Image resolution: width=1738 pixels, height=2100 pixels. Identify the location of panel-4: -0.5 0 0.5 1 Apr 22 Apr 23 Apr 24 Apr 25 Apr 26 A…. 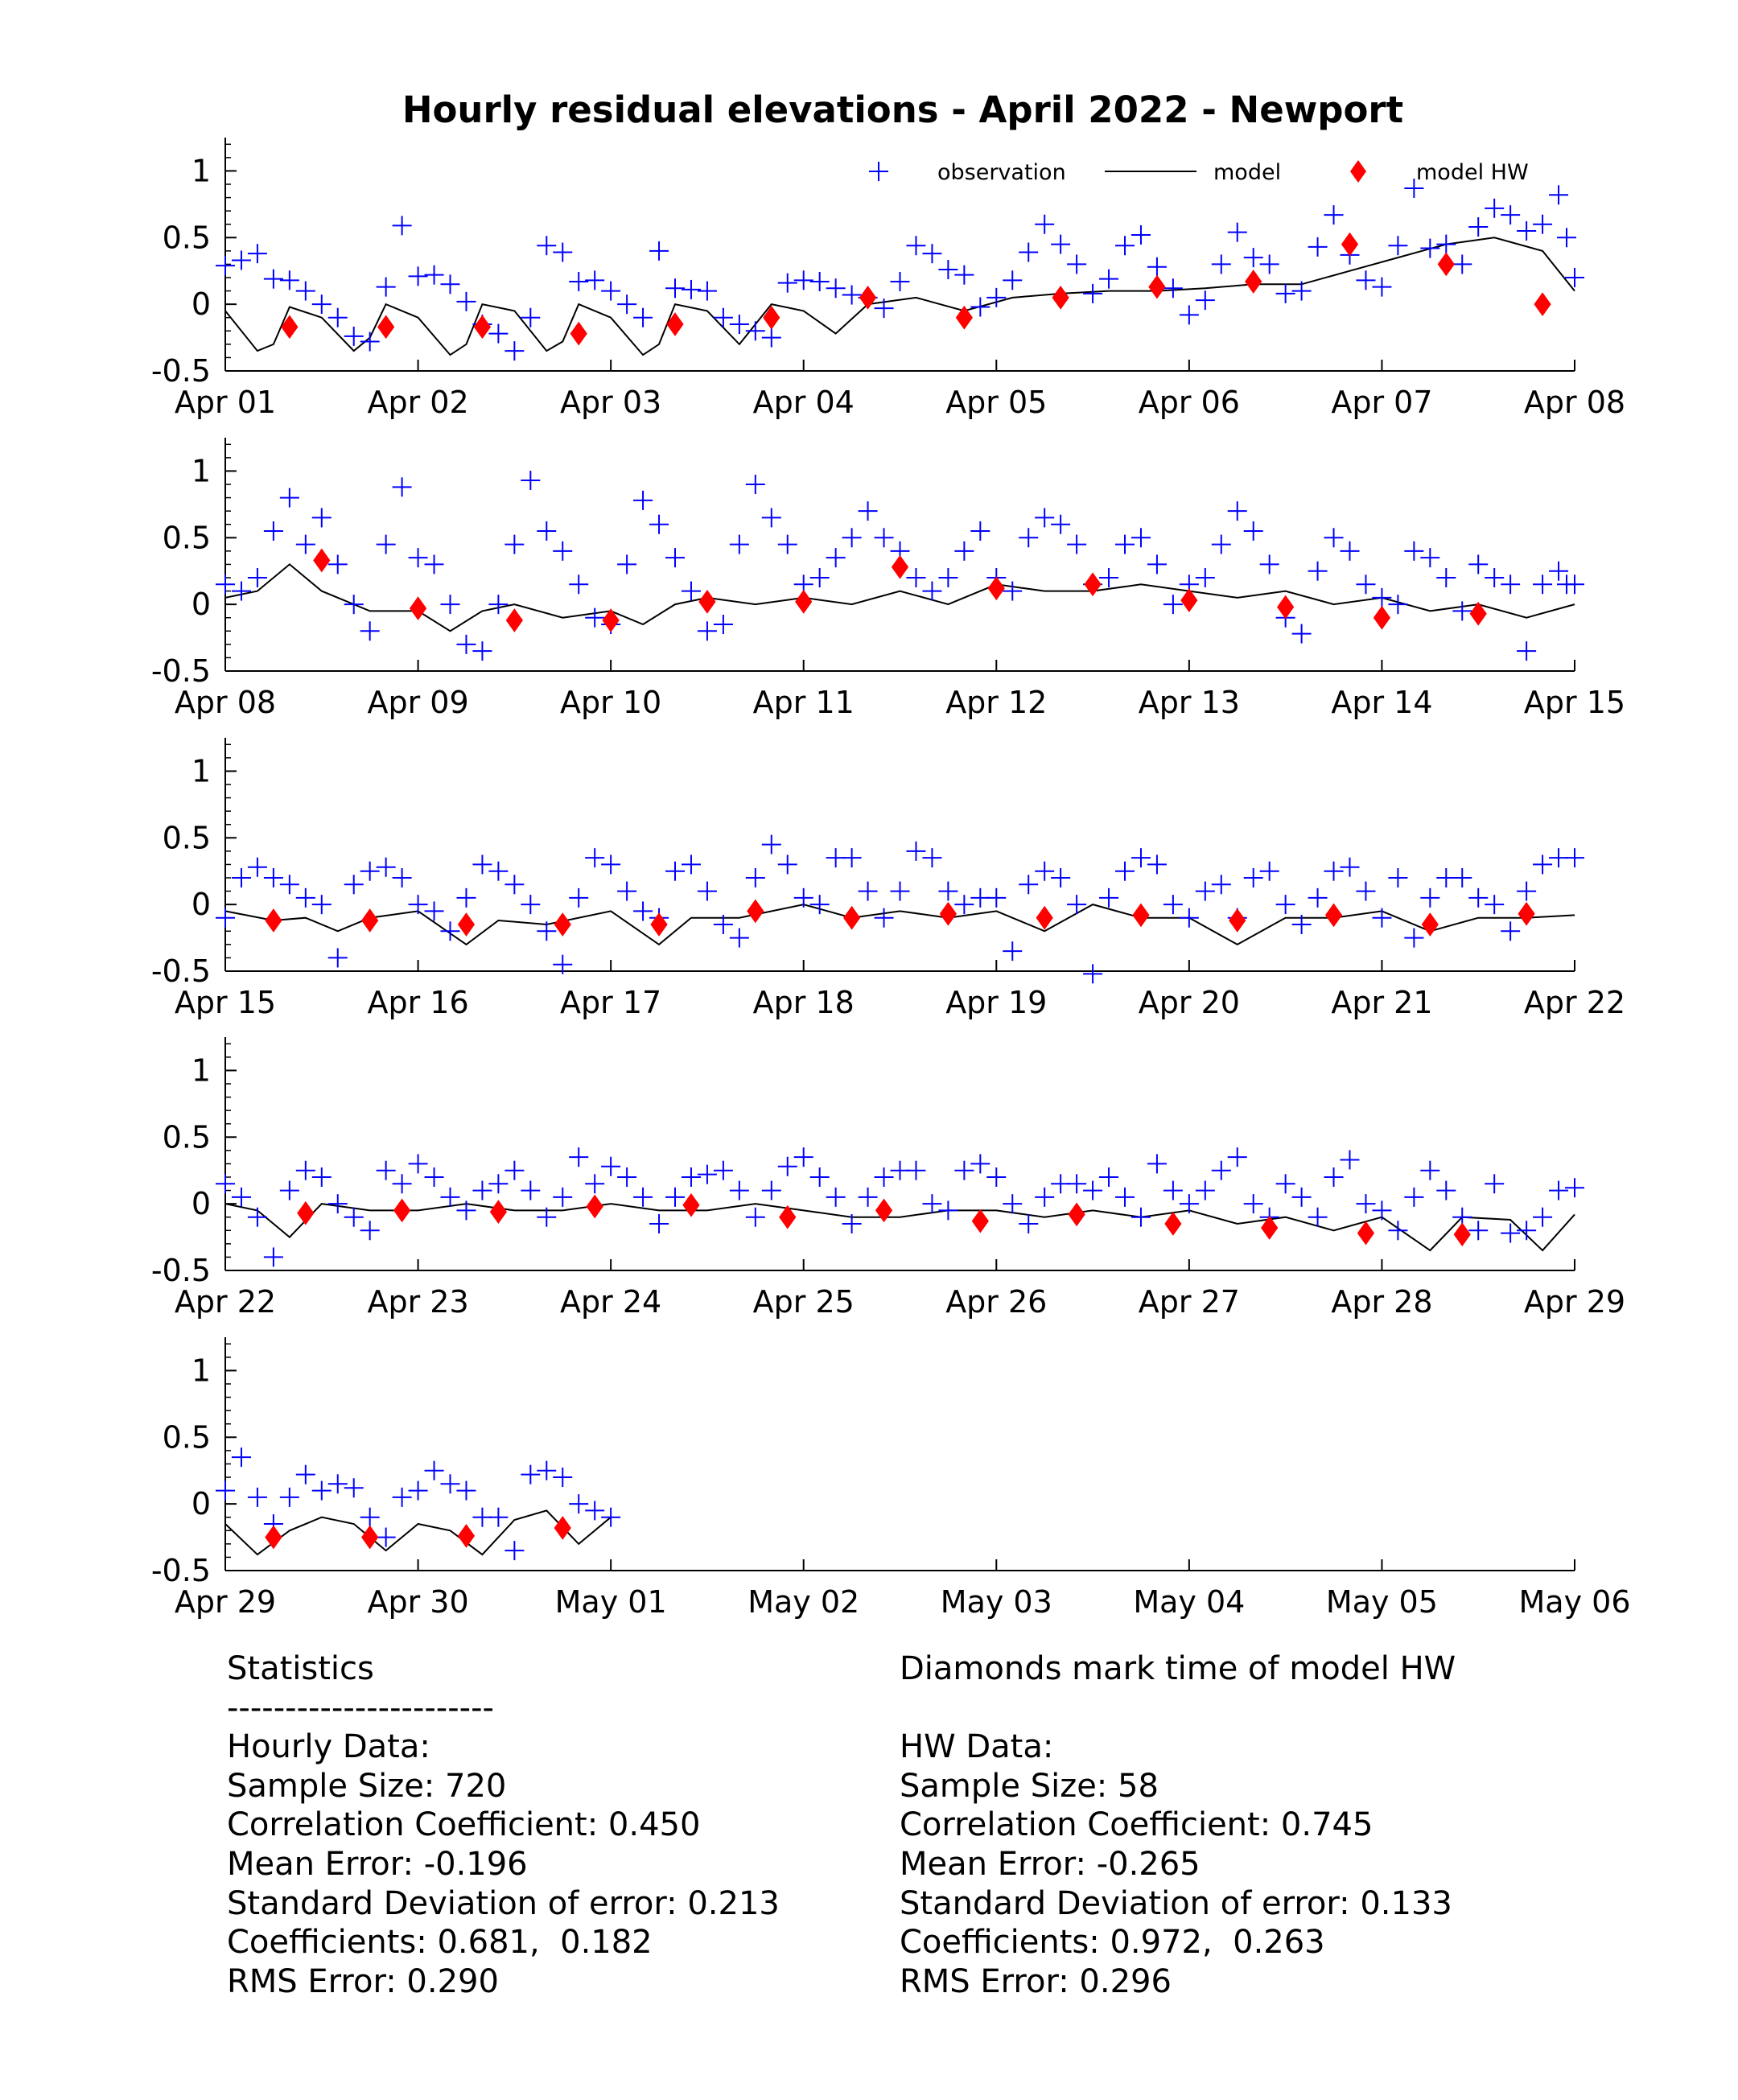
(888, 1178).